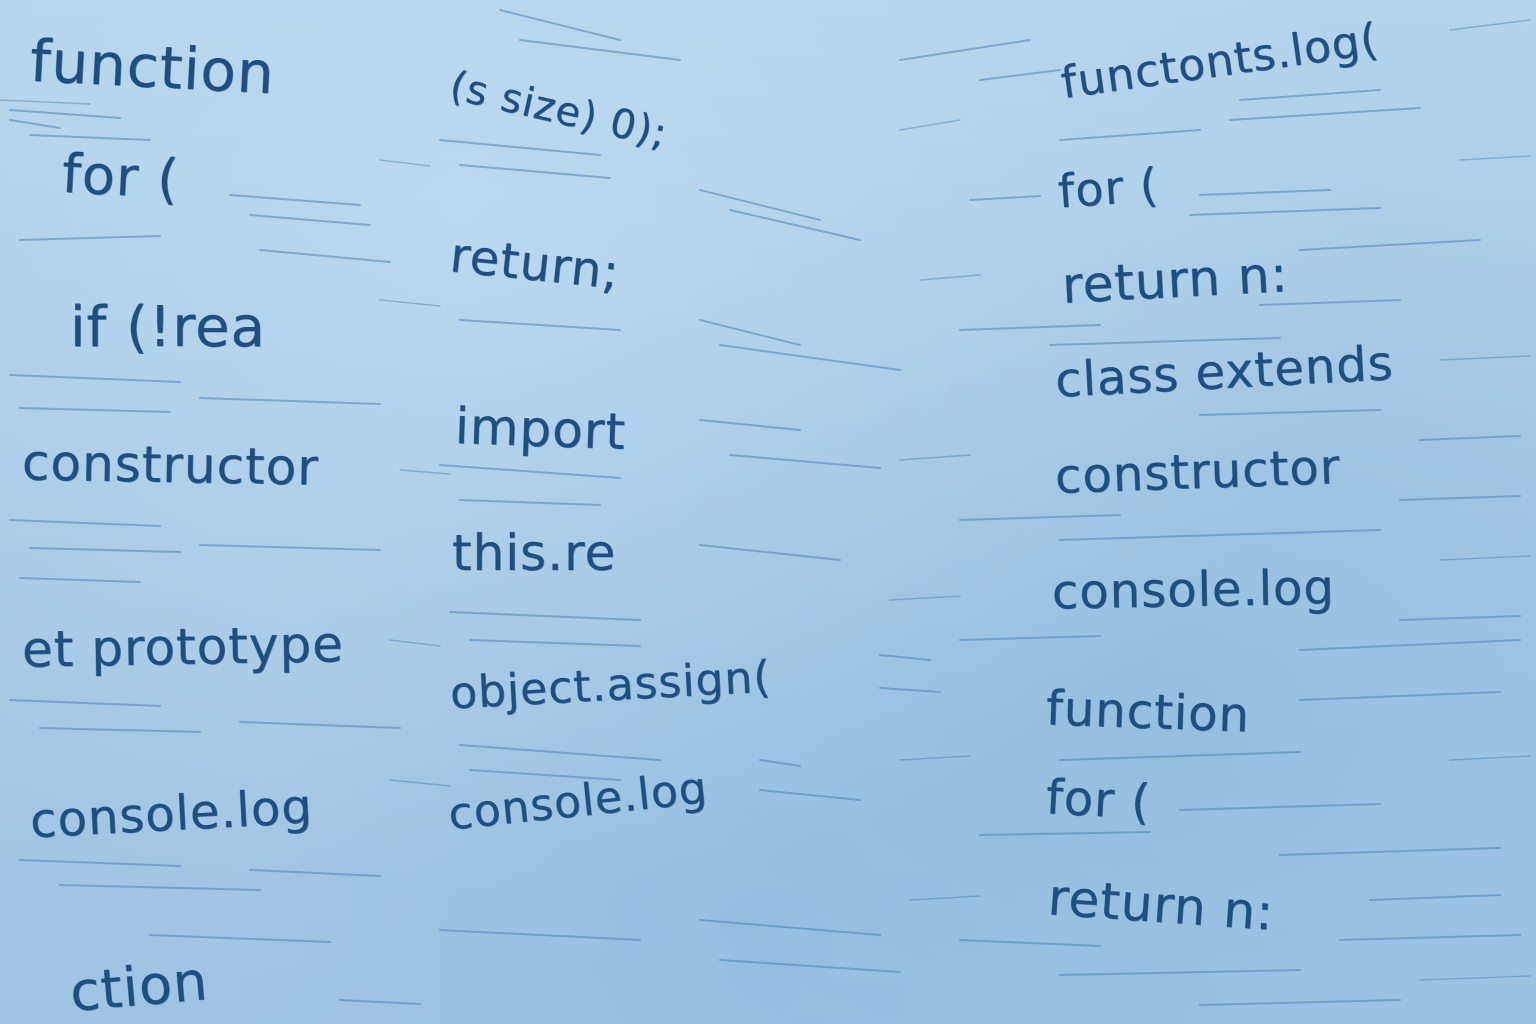 The width and height of the screenshot is (1536, 1024). Describe the element at coordinates (541, 429) in the screenshot. I see `code-line: import` at that location.